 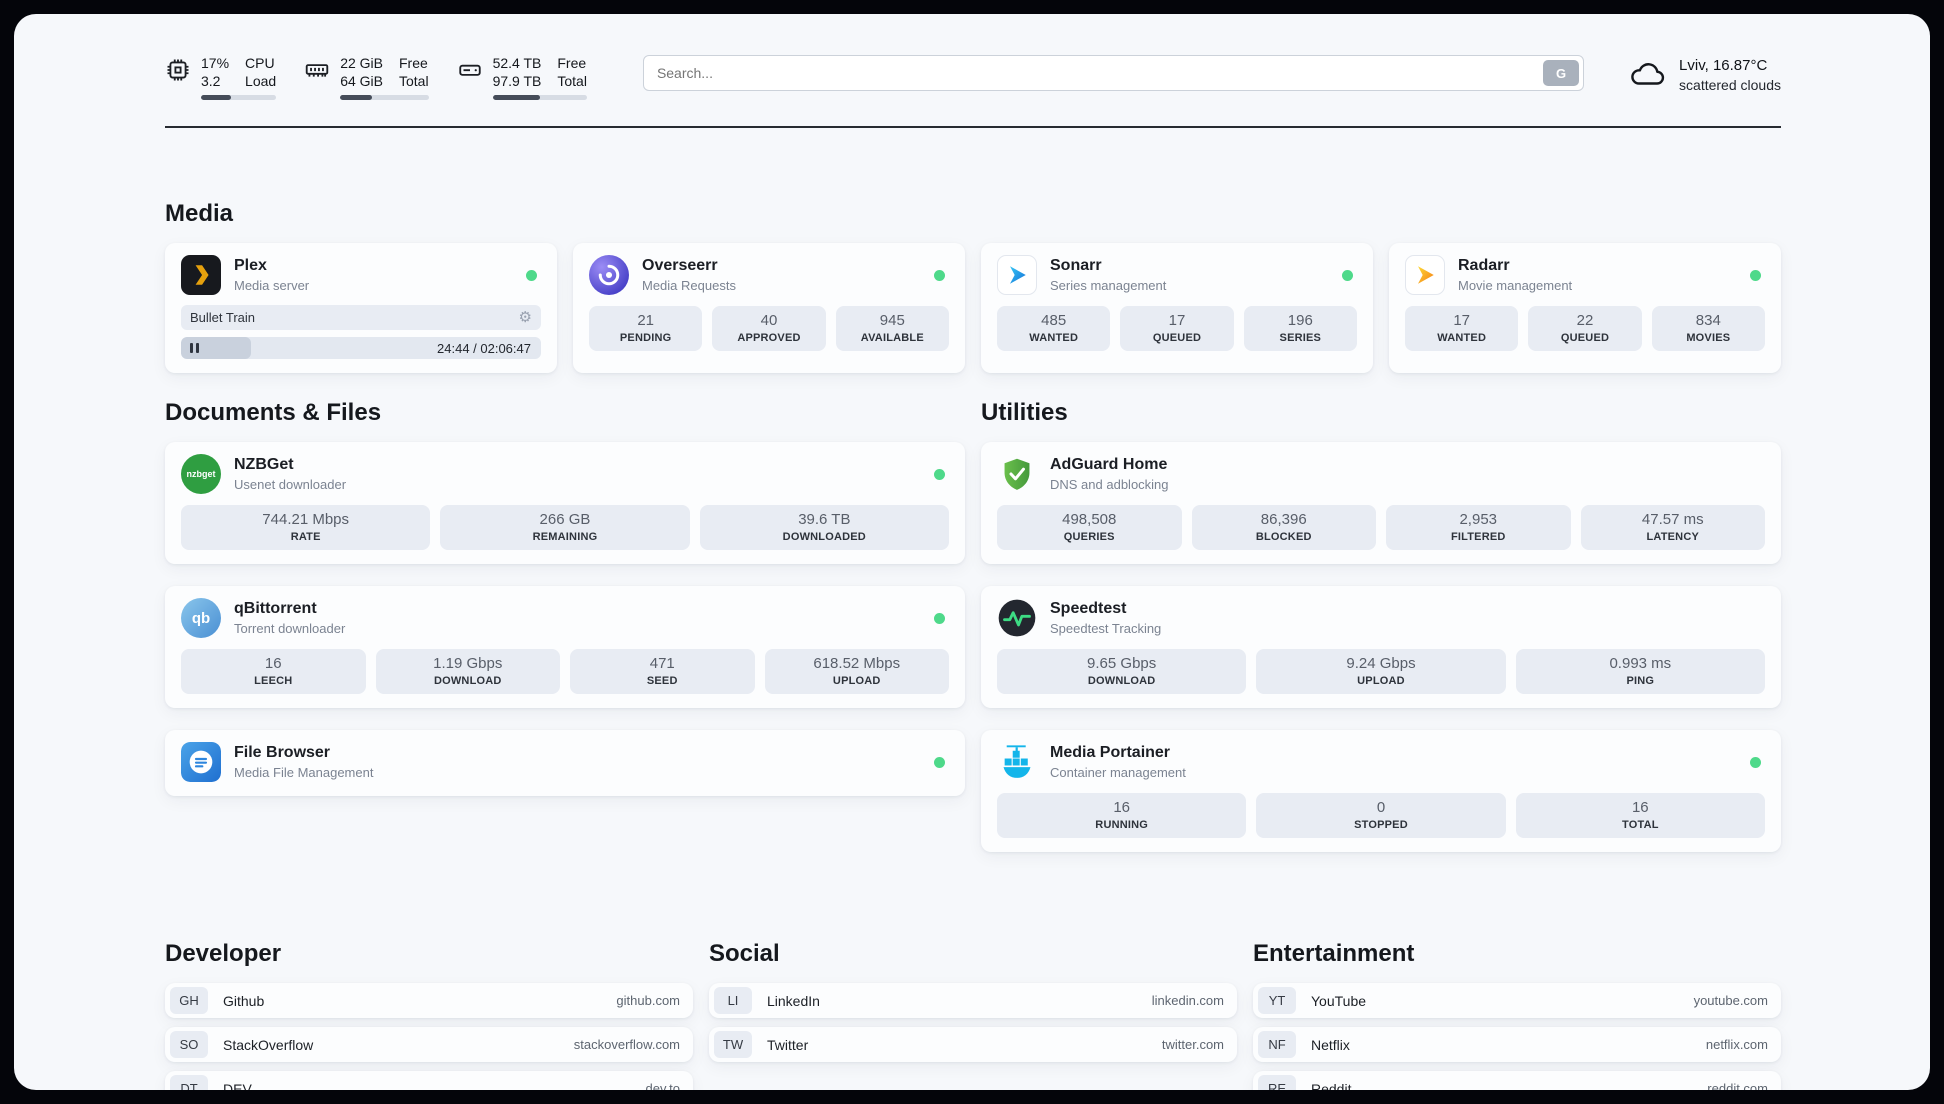 I want to click on stat-box: 40 APPROVED, so click(x=769, y=329).